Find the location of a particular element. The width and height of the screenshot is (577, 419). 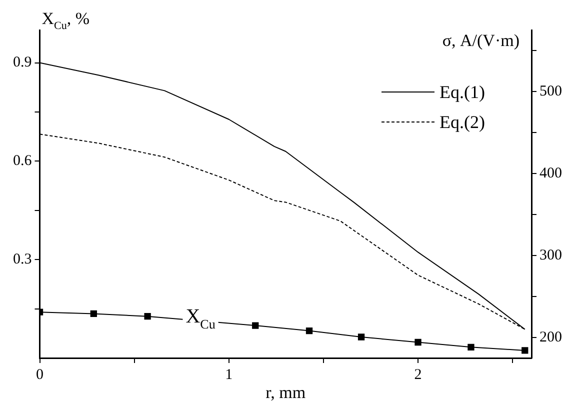

y2-tick-label: 200 is located at coordinates (551, 337).